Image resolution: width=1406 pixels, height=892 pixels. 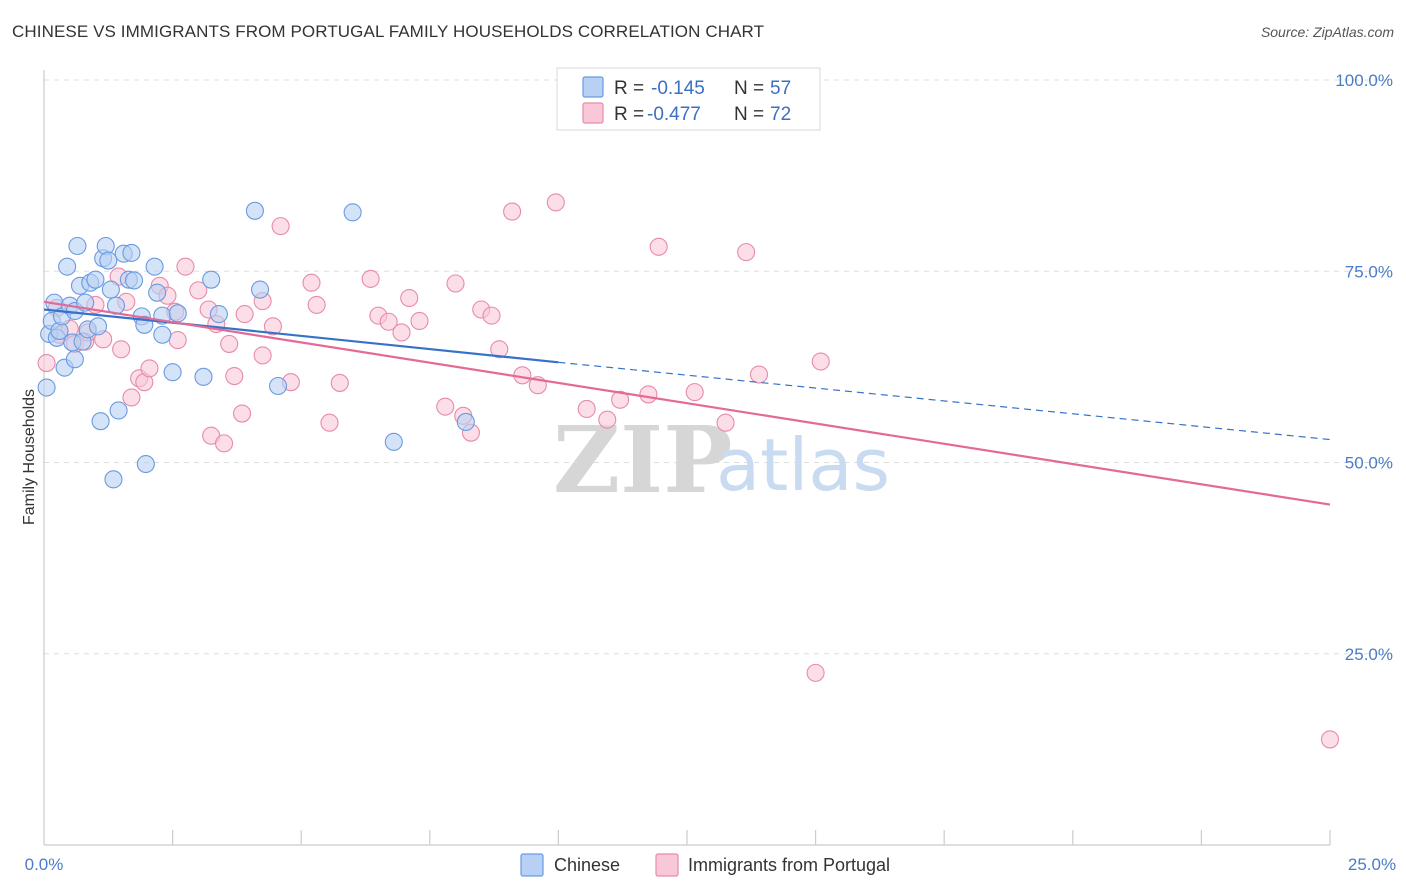 I want to click on y-tick-label-25: 25.0%, so click(x=1369, y=654).